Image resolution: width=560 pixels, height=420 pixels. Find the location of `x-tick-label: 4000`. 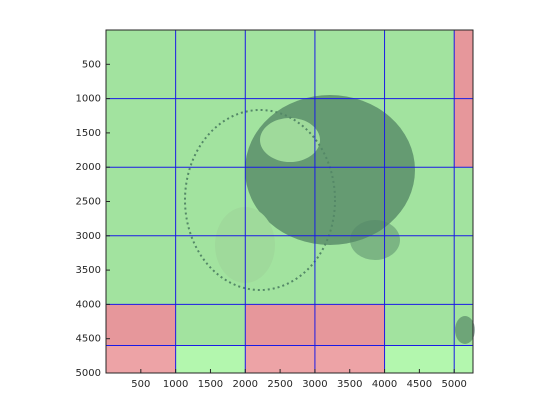

x-tick-label: 4000 is located at coordinates (384, 384).